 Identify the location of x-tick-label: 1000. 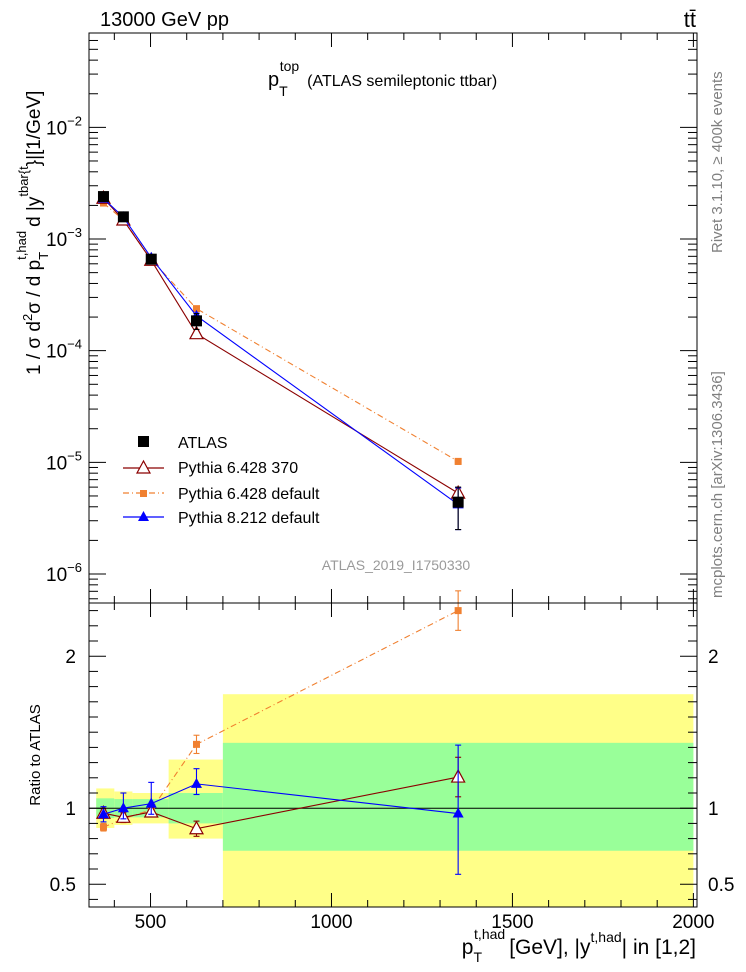
(331, 922).